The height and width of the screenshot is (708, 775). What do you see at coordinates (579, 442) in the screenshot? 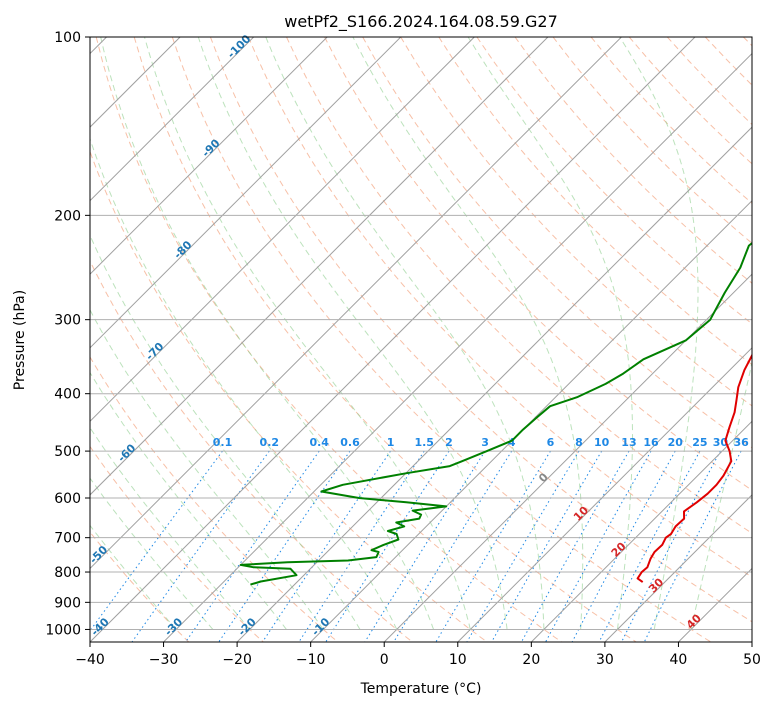
I see `mixing-ratio-label: 8` at bounding box center [579, 442].